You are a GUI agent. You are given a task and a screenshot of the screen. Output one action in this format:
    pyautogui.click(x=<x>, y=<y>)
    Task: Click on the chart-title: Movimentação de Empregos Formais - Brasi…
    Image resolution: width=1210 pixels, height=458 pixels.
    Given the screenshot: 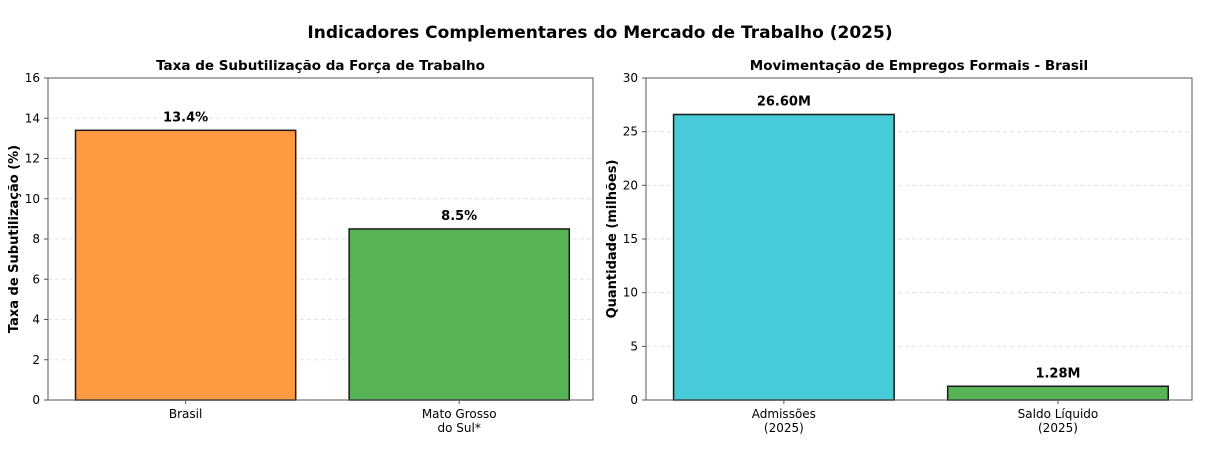 What is the action you would take?
    pyautogui.click(x=919, y=66)
    